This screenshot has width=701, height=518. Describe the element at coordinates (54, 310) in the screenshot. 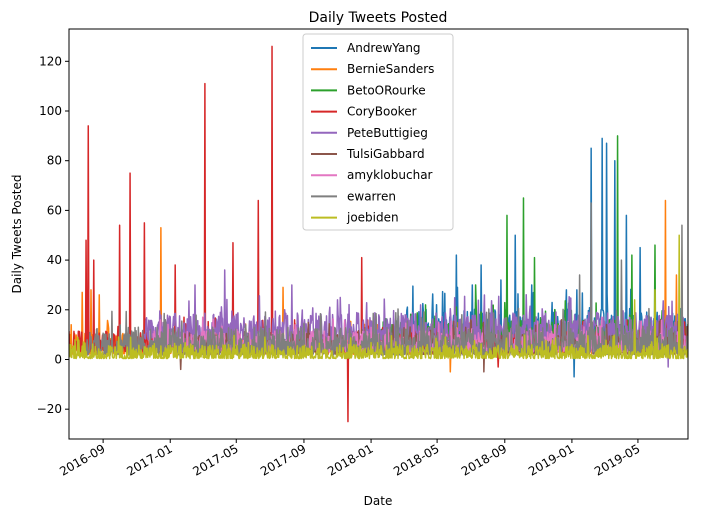

I see `y-tick-label: 20` at that location.